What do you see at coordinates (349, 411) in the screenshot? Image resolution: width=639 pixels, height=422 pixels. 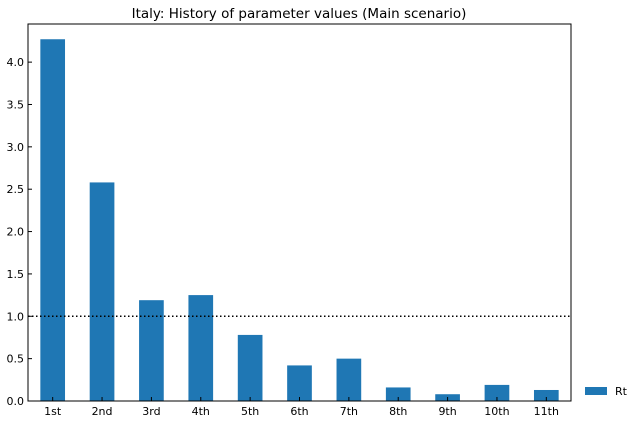 I see `x-tick-label: 7th` at bounding box center [349, 411].